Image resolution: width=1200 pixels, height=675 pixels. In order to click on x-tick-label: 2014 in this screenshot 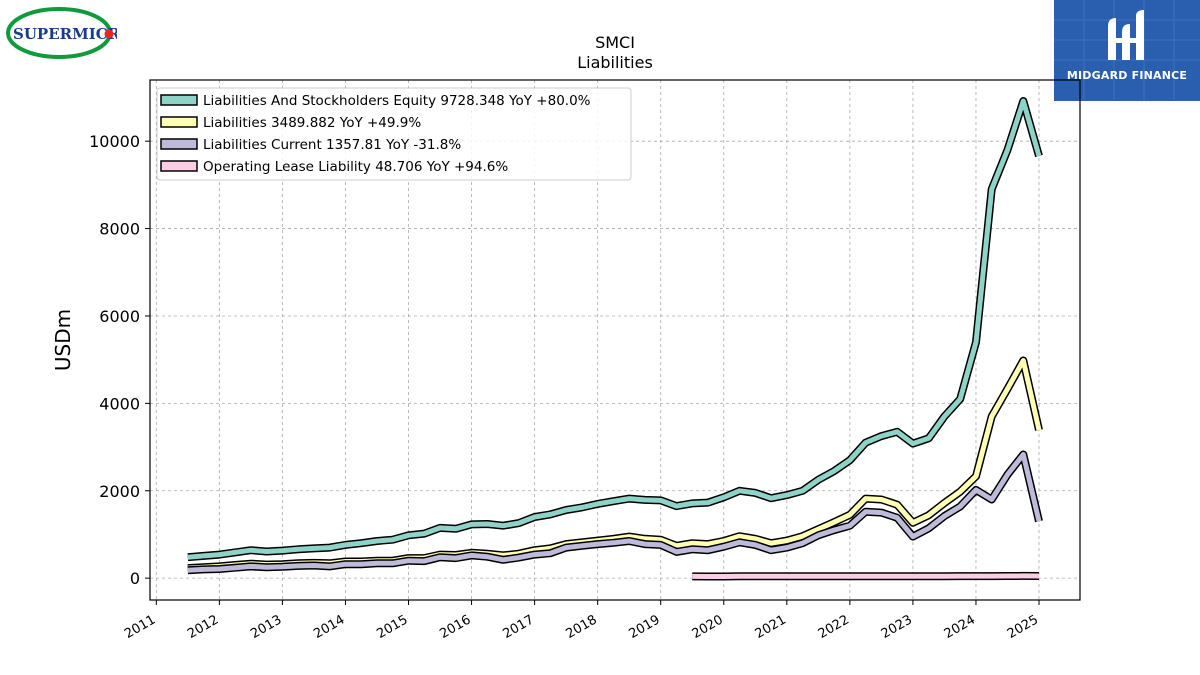, I will do `click(329, 627)`.